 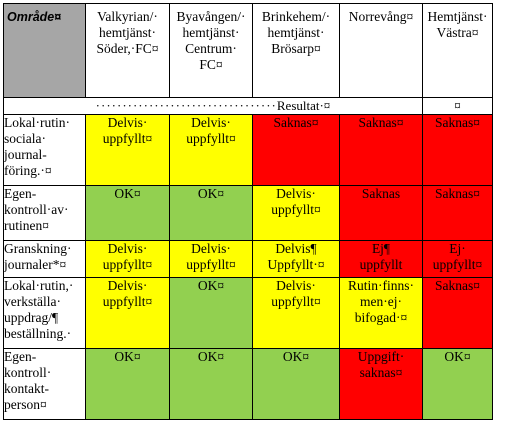 What do you see at coordinates (381, 16) in the screenshot?
I see `header-line: Norrevång¤` at bounding box center [381, 16].